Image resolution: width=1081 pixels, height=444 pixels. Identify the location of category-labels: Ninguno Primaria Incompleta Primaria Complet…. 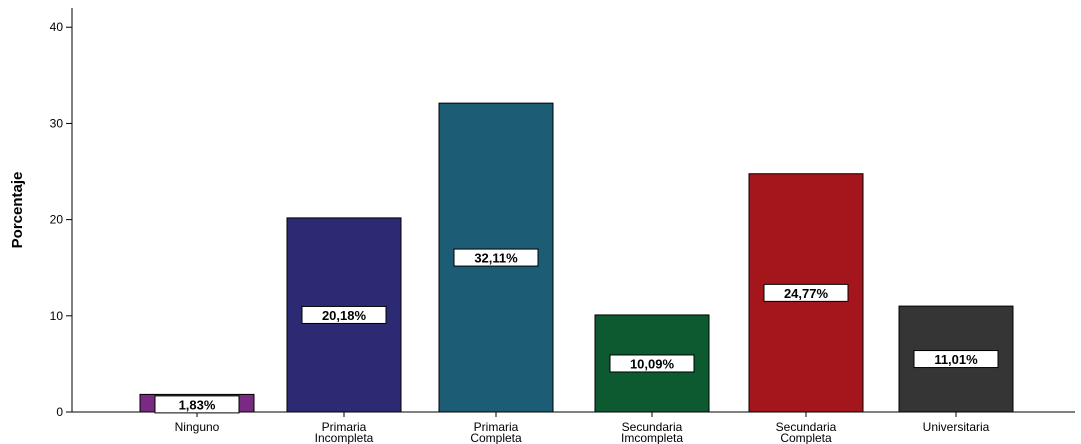
(582, 428).